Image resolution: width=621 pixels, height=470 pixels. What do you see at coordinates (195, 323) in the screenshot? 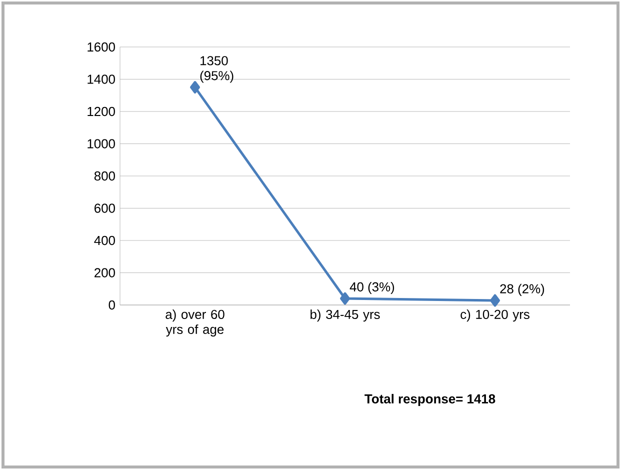
I see `x-tick-label: a) over 60 yrs of age` at bounding box center [195, 323].